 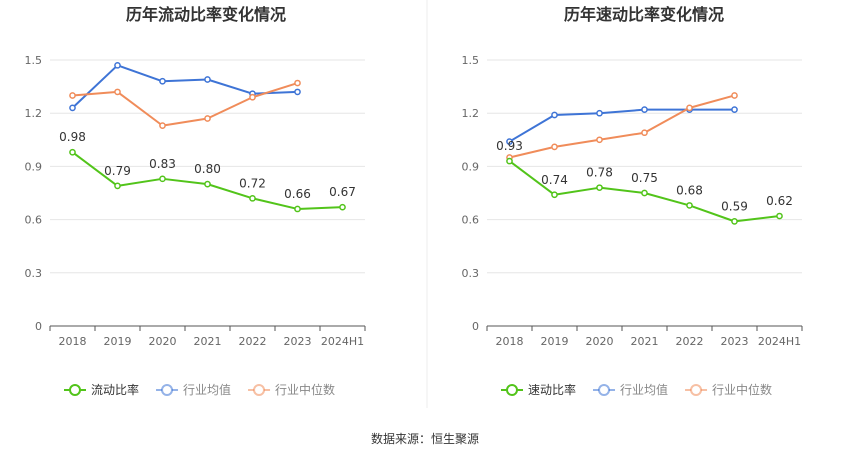 What do you see at coordinates (779, 201) in the screenshot?
I see `data-label: 0.62` at bounding box center [779, 201].